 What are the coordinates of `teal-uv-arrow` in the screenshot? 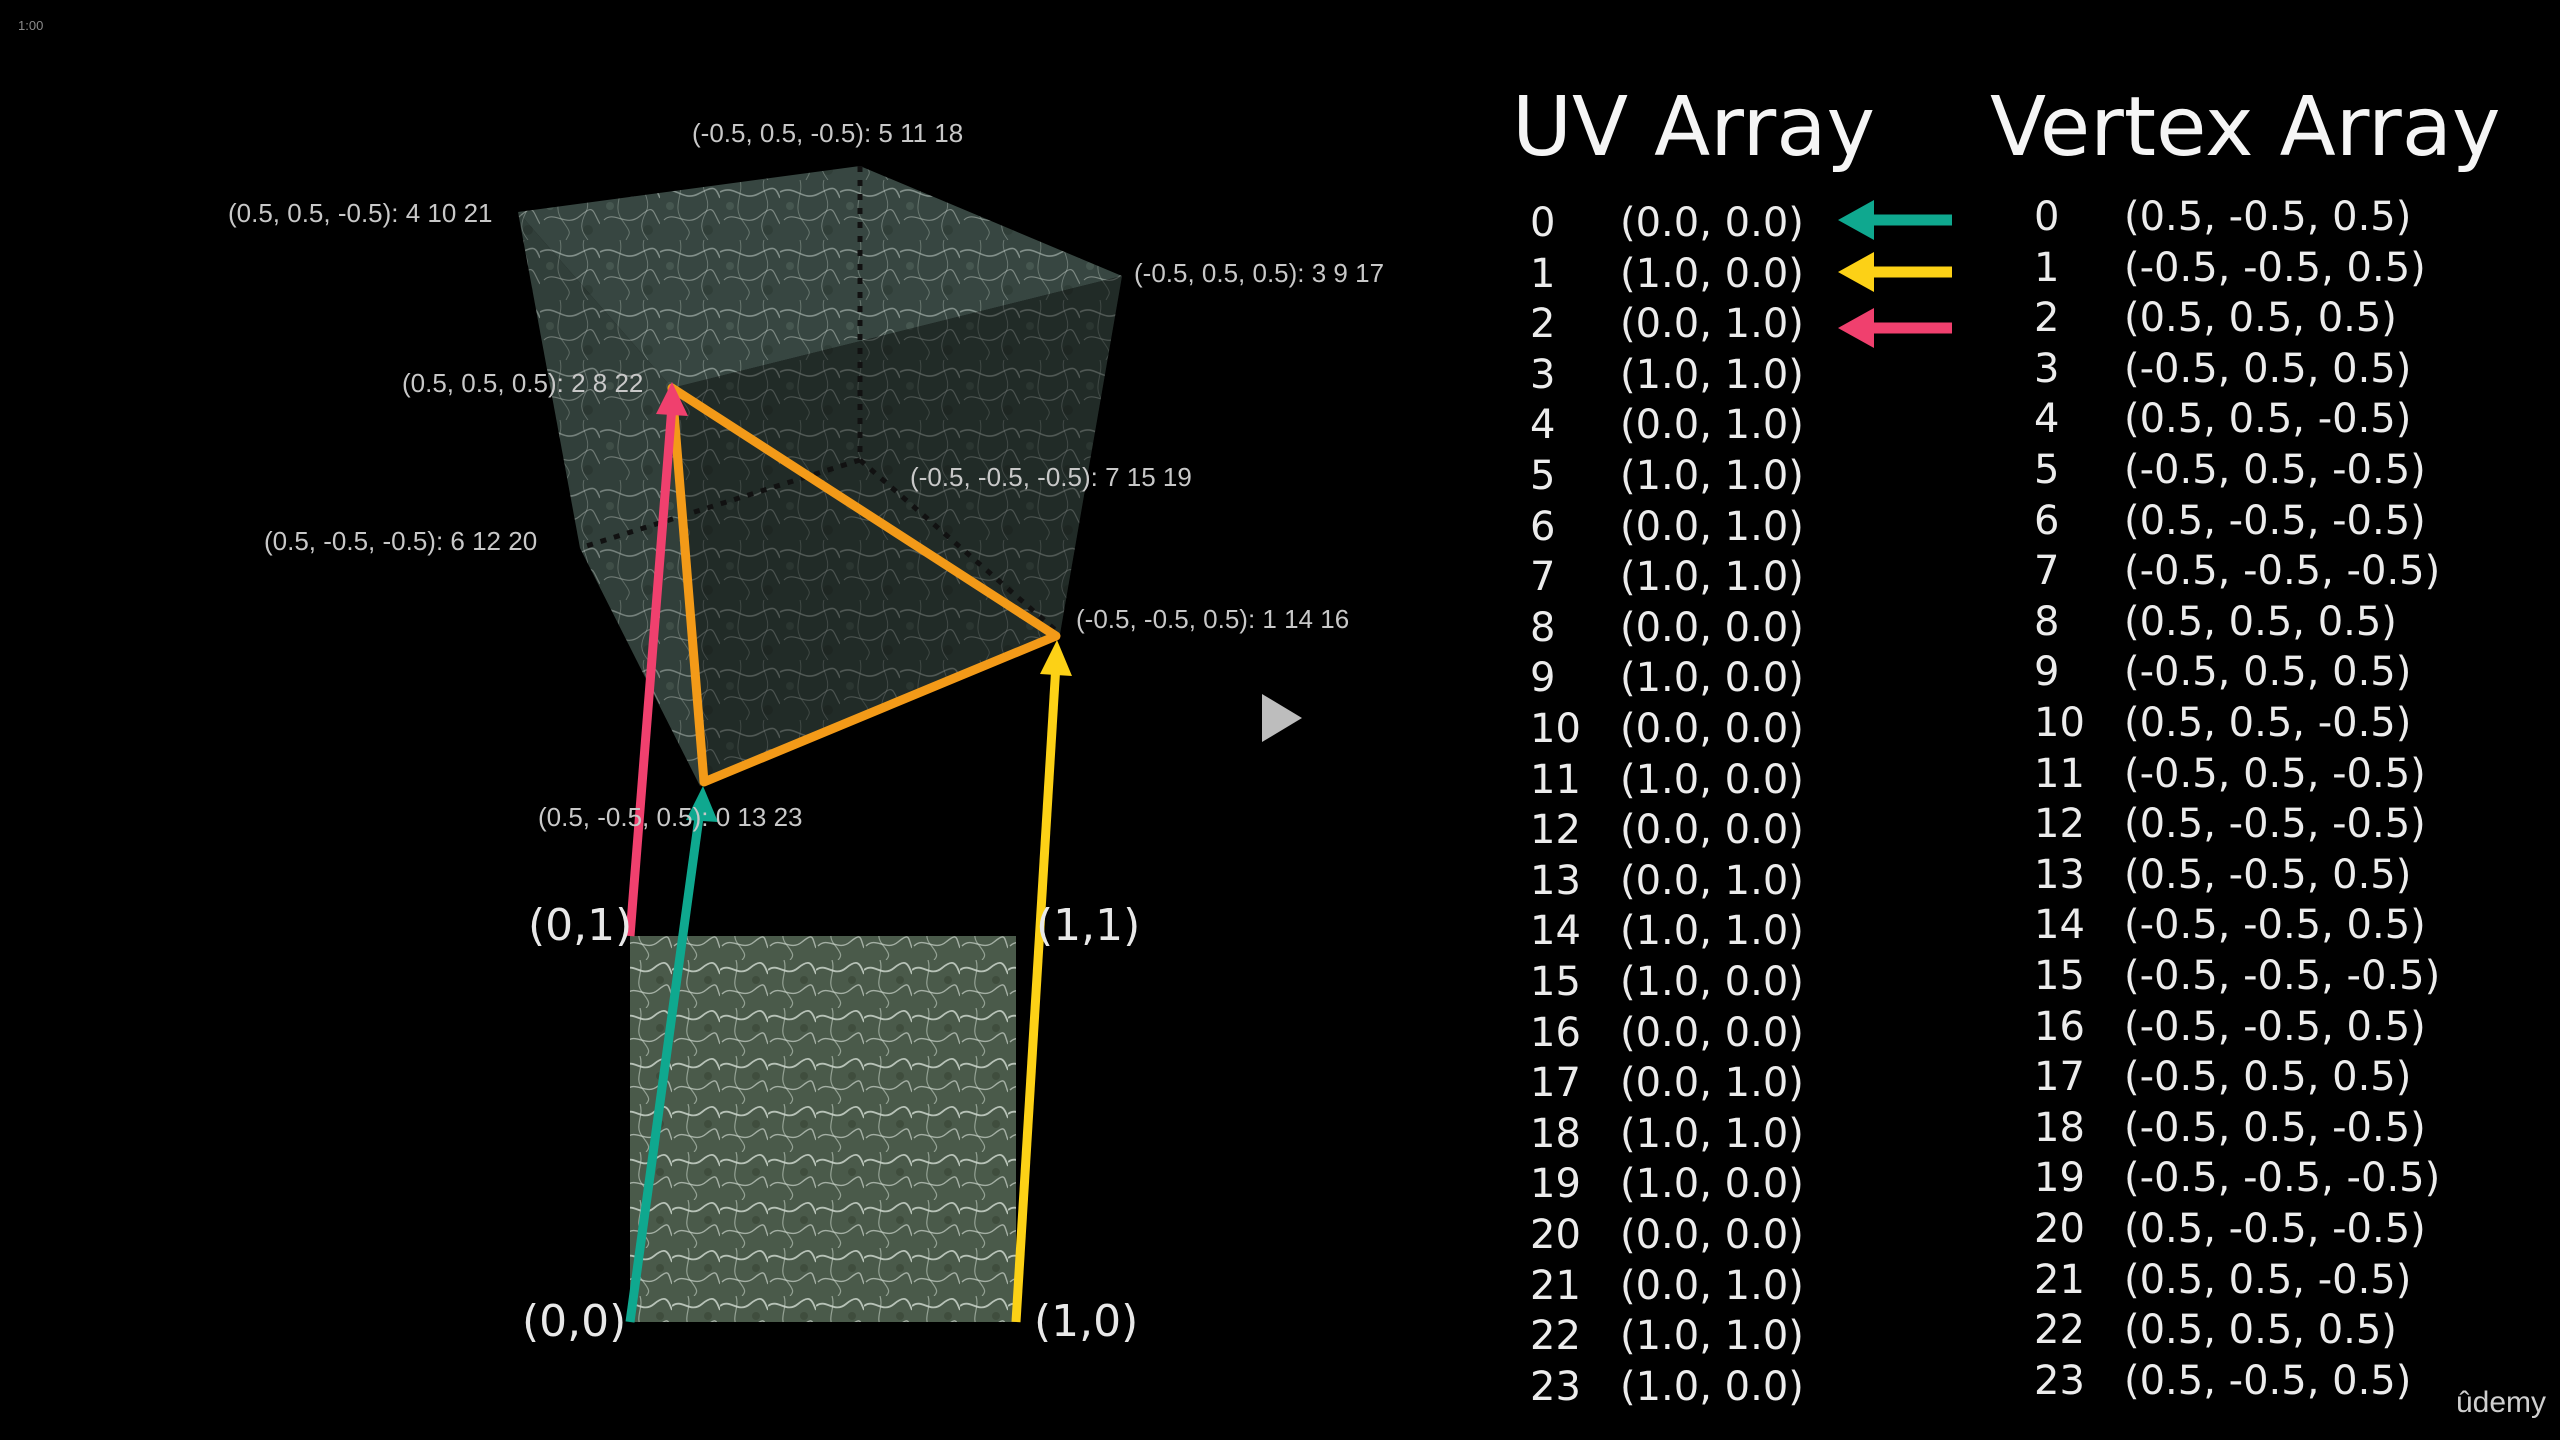 It's located at (665, 1066).